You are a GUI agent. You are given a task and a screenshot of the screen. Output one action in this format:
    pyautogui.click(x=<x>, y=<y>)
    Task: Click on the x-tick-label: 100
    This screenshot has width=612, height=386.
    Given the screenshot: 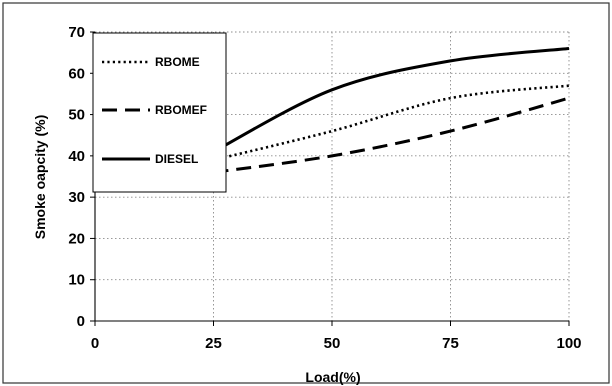 What is the action you would take?
    pyautogui.click(x=568, y=343)
    